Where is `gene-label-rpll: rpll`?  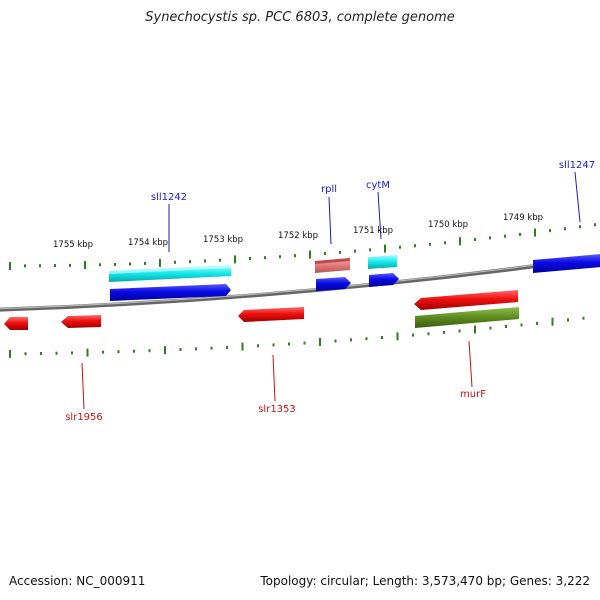
gene-label-rpll: rpll is located at coordinates (329, 189).